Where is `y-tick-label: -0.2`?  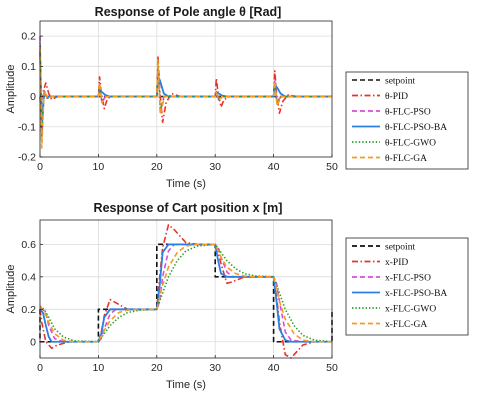
y-tick-label: -0.2 is located at coordinates (27, 158).